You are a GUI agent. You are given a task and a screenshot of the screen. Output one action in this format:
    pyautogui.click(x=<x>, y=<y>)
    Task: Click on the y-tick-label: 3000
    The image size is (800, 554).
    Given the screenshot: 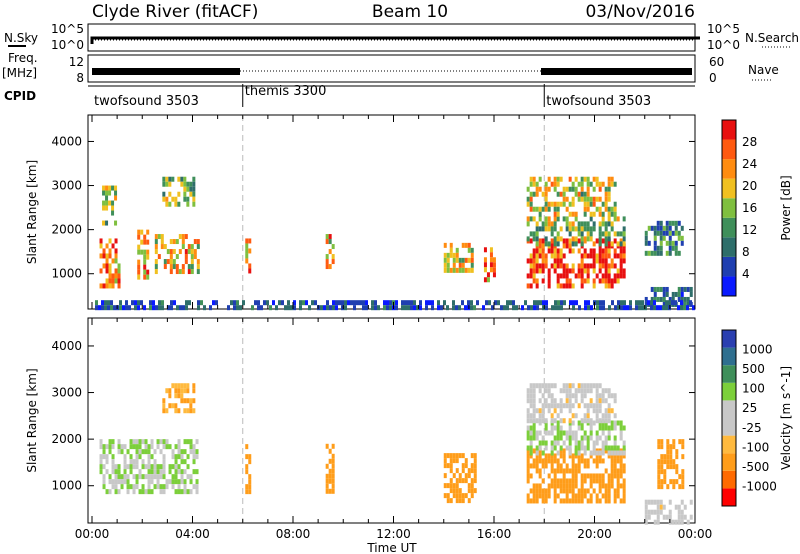 What is the action you would take?
    pyautogui.click(x=66, y=393)
    